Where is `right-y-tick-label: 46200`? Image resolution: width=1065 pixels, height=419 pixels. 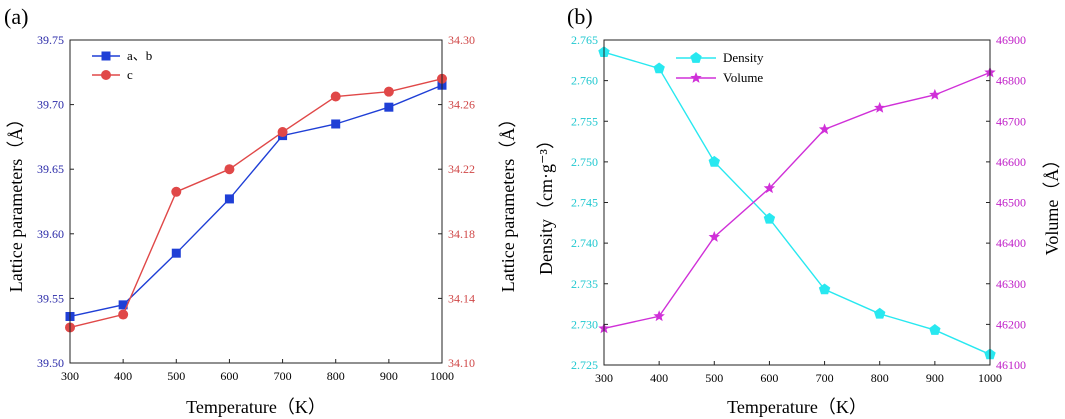 right-y-tick-label: 46200 is located at coordinates (1011, 324).